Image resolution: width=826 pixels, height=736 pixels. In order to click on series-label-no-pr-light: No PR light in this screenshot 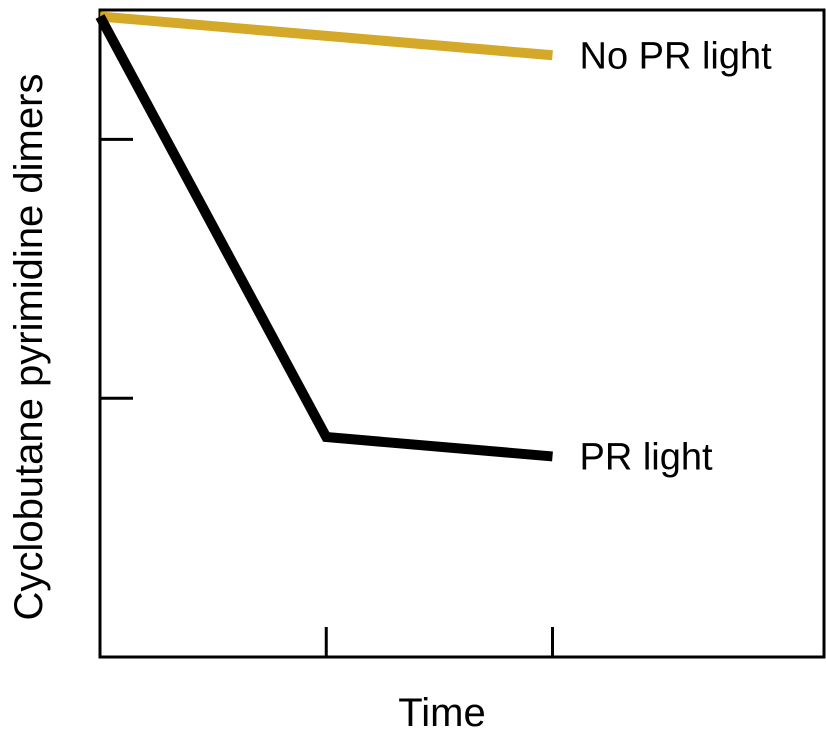, I will do `click(676, 56)`.